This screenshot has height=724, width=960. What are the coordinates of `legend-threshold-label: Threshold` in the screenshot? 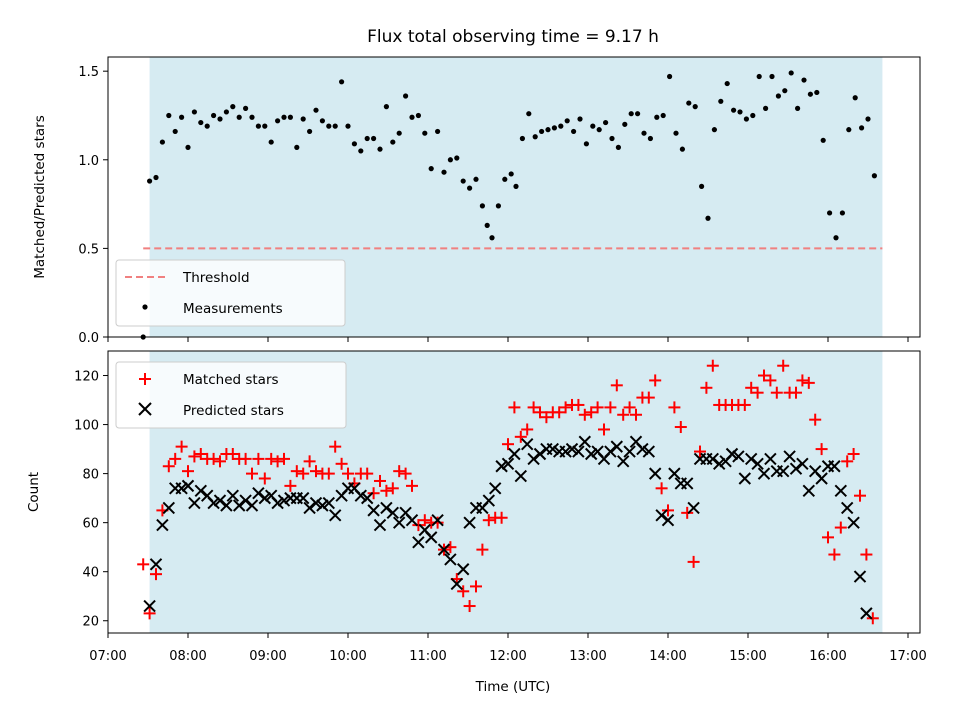 It's located at (216, 278).